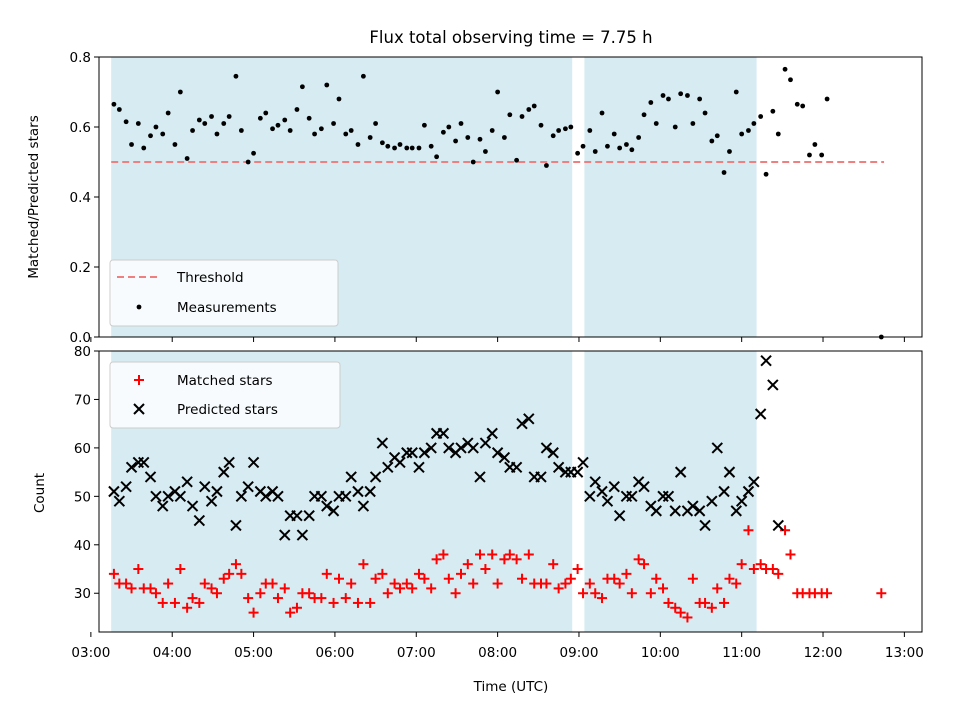  I want to click on top-y-axis-label: Matched/Predicted stars, so click(34, 196).